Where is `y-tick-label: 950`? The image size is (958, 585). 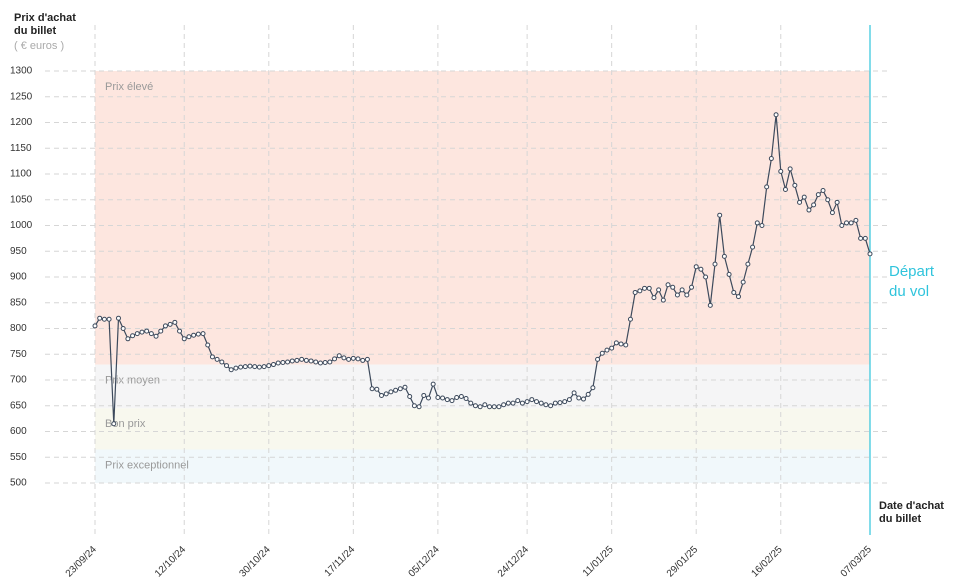
y-tick-label: 950 is located at coordinates (18, 251).